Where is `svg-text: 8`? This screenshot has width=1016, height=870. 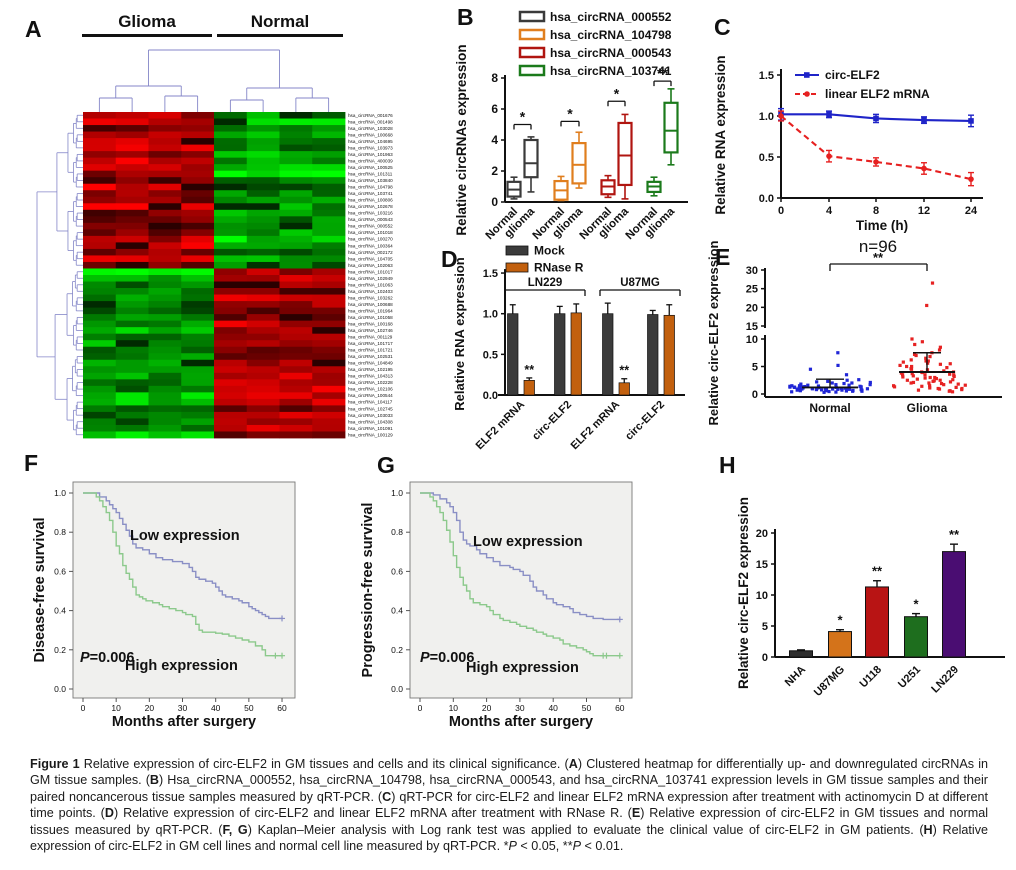
svg-text: 8 is located at coordinates (876, 211).